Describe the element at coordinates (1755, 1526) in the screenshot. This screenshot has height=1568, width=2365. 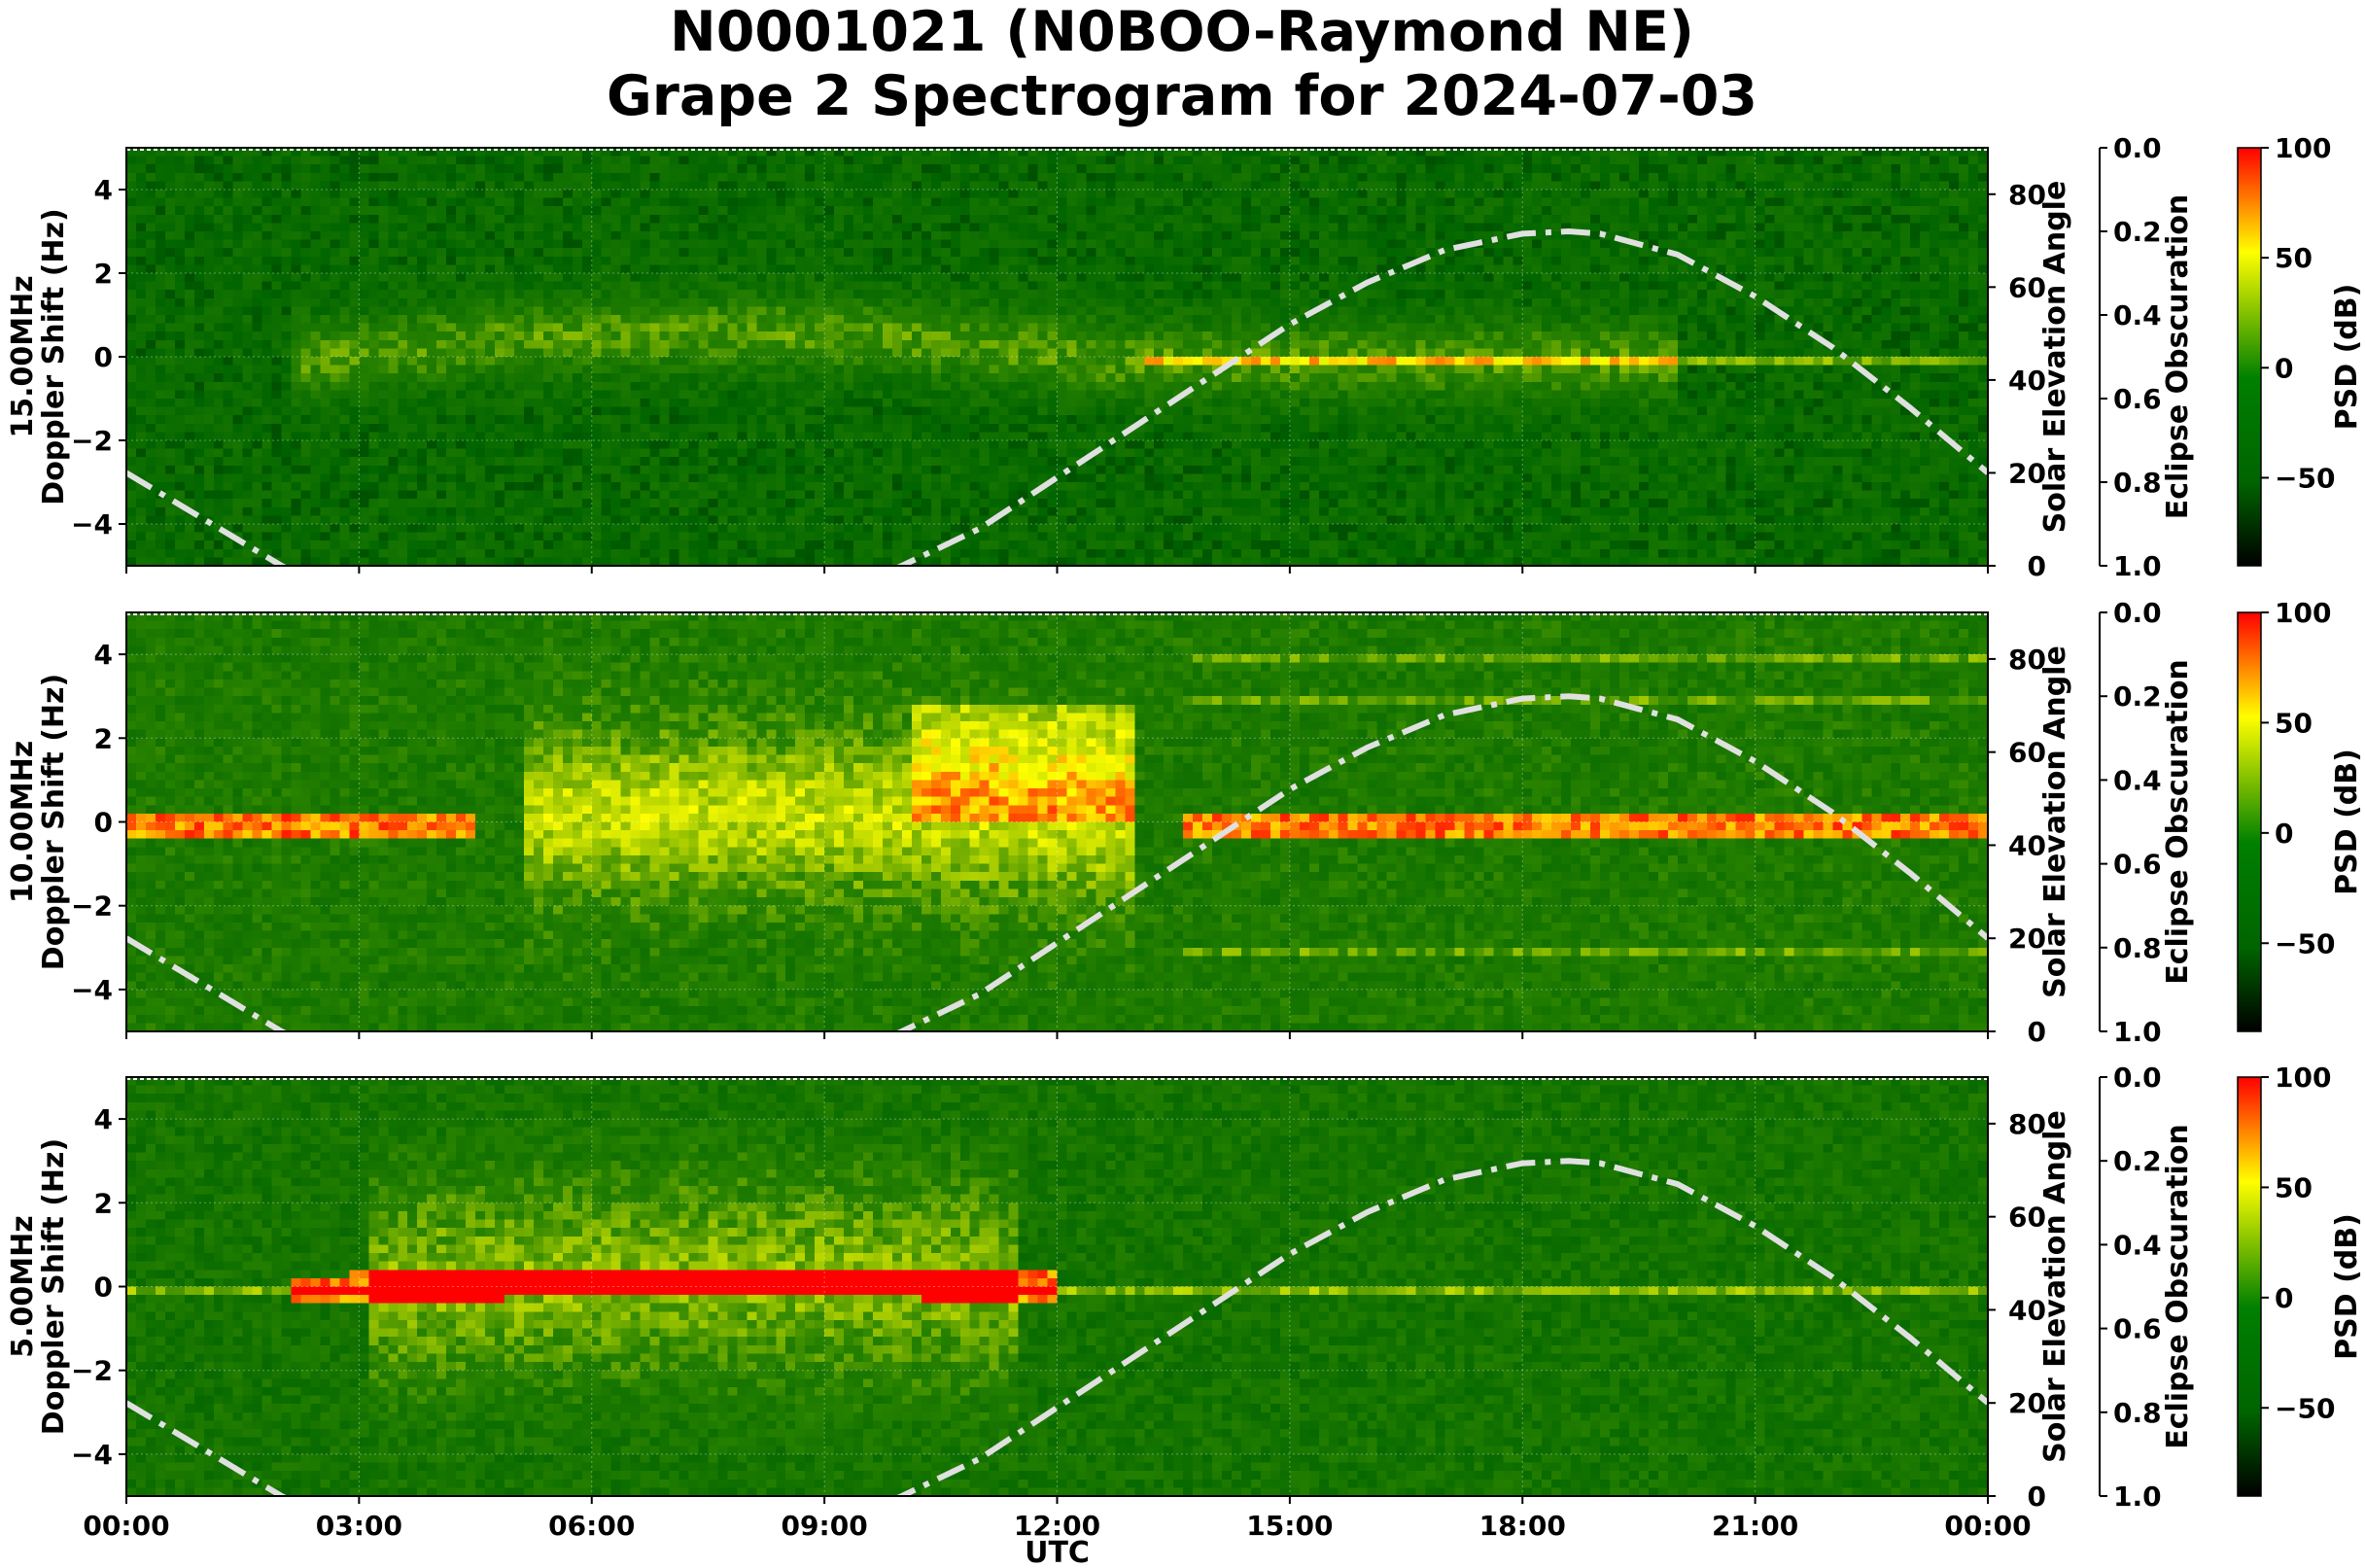
I see `x-tick-label: 21:00` at that location.